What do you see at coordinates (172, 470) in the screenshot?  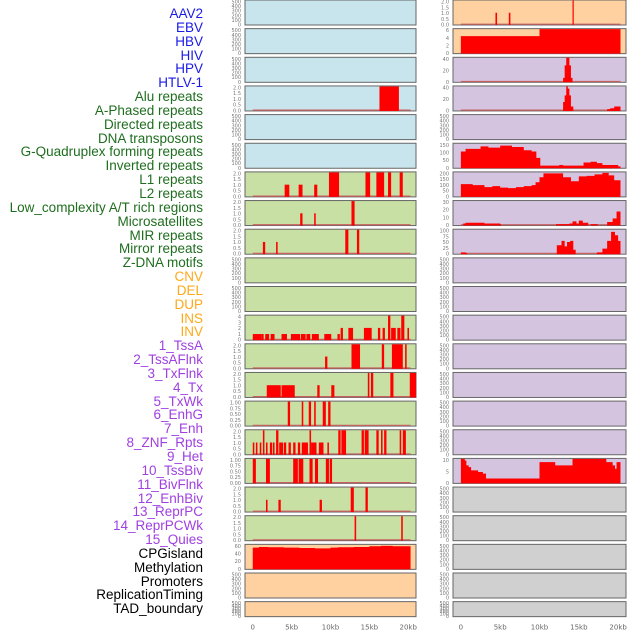 I see `track-label: 10_TssBiv` at bounding box center [172, 470].